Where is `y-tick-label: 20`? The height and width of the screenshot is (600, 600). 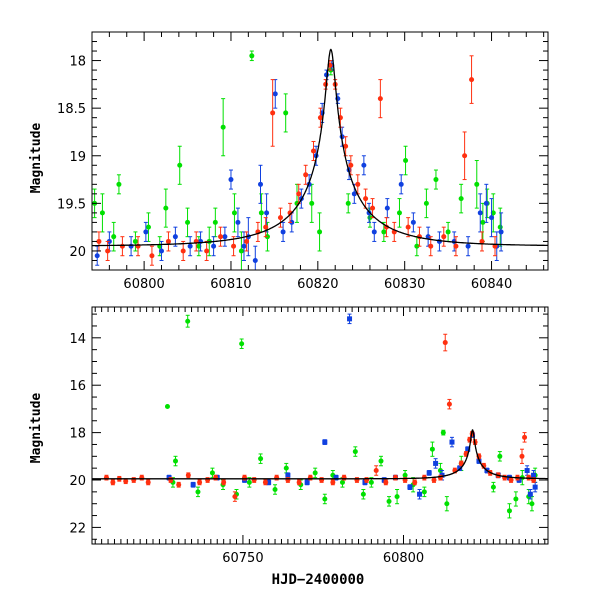 y-tick-label: 20 is located at coordinates (77, 481).